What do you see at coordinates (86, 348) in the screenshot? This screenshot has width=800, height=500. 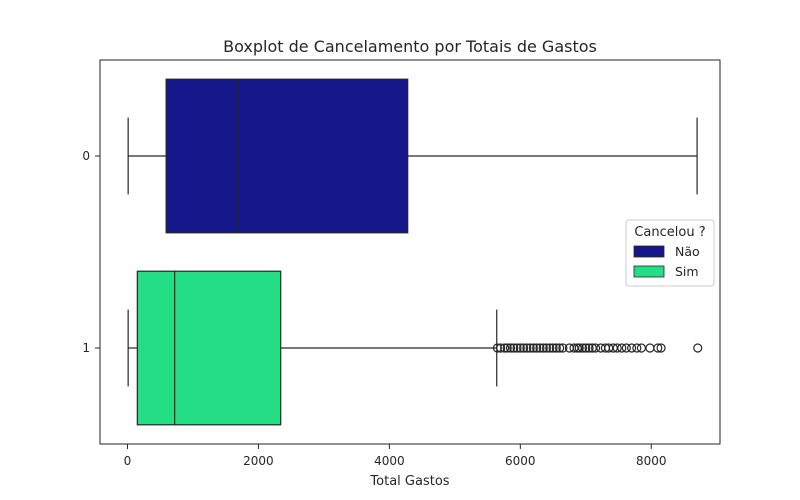 I see `y-tick-label-1: 1` at bounding box center [86, 348].